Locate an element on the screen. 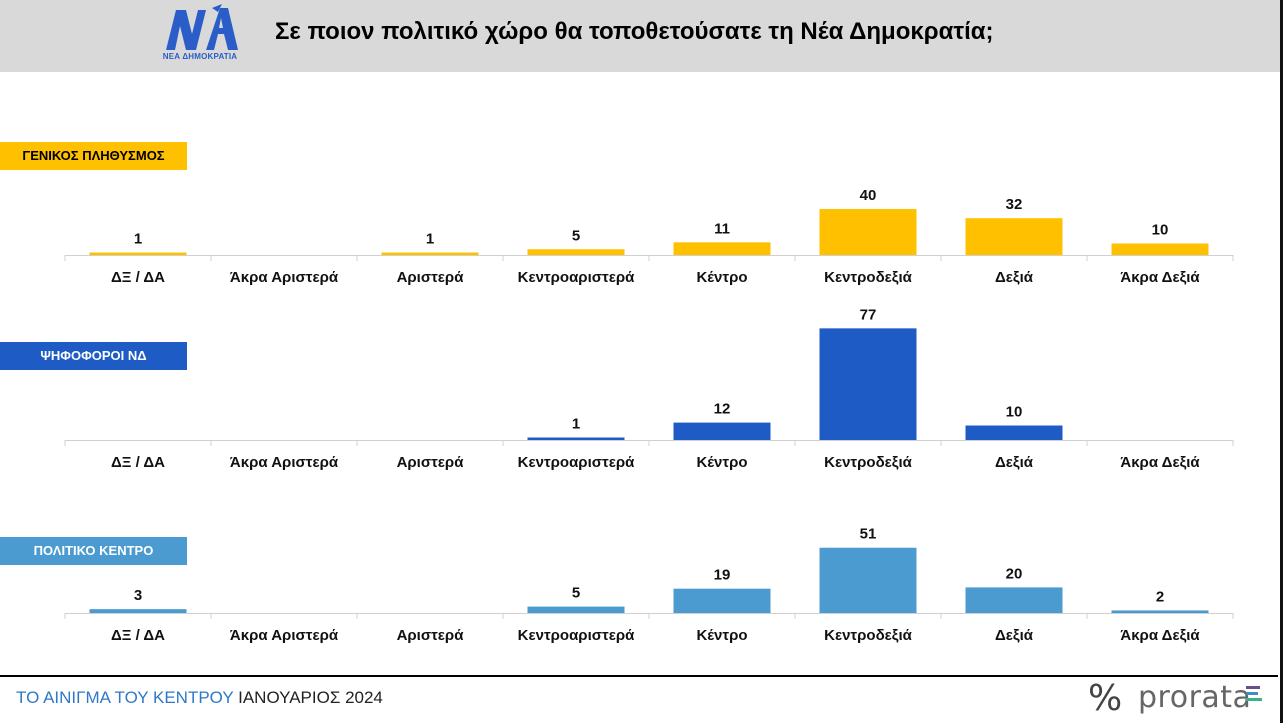 The width and height of the screenshot is (1283, 723). footer-divider is located at coordinates (639, 676).